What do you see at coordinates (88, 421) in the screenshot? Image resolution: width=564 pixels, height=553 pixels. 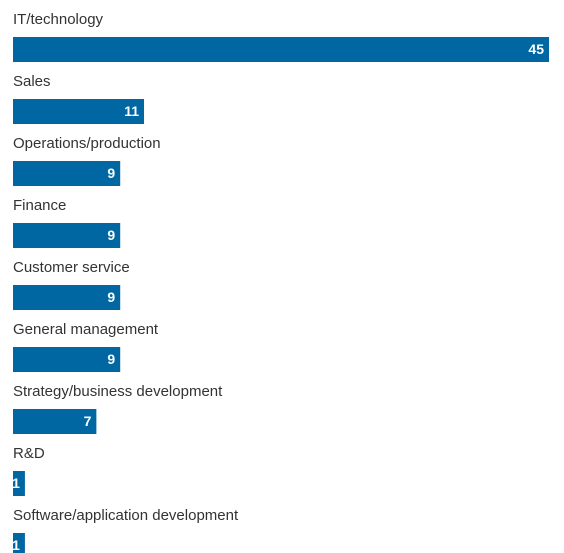 I see `value-label: 7` at bounding box center [88, 421].